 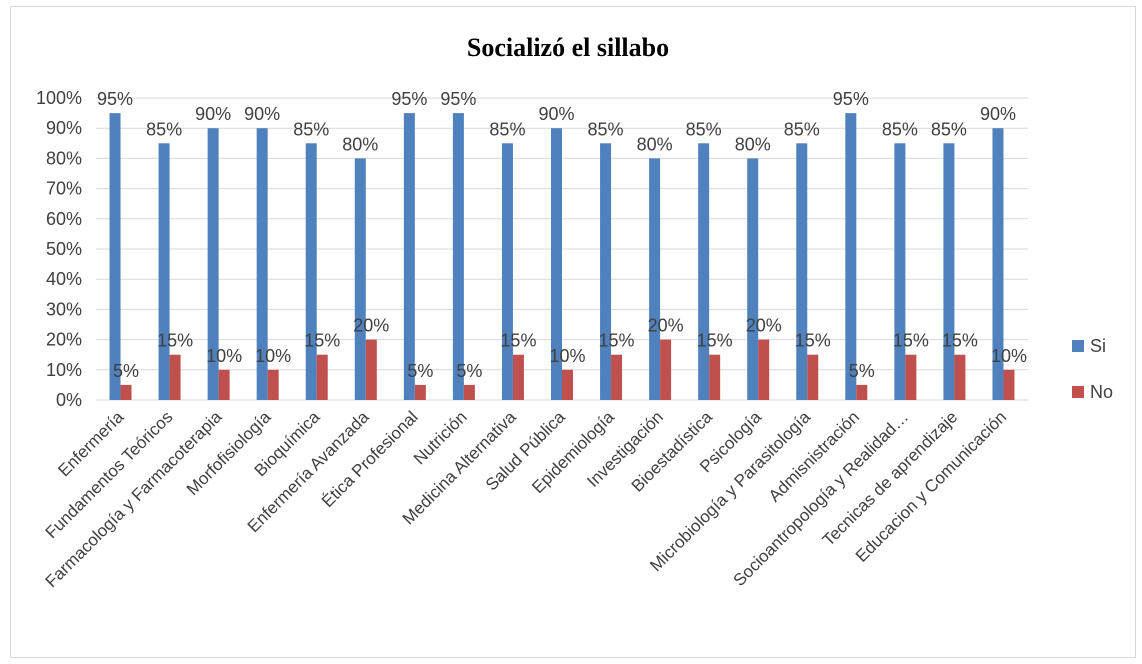 What do you see at coordinates (1078, 346) in the screenshot?
I see `legend-swatch-si` at bounding box center [1078, 346].